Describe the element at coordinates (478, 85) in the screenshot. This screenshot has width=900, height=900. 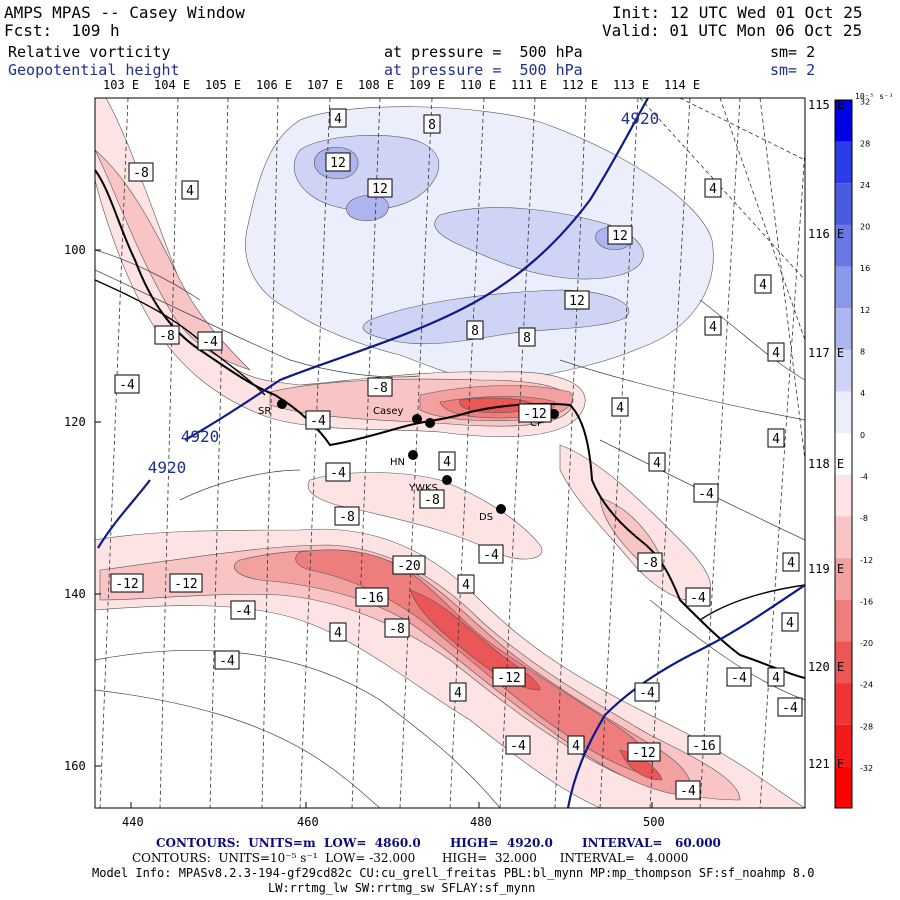
I see `top-longitude-label: 110 E` at that location.